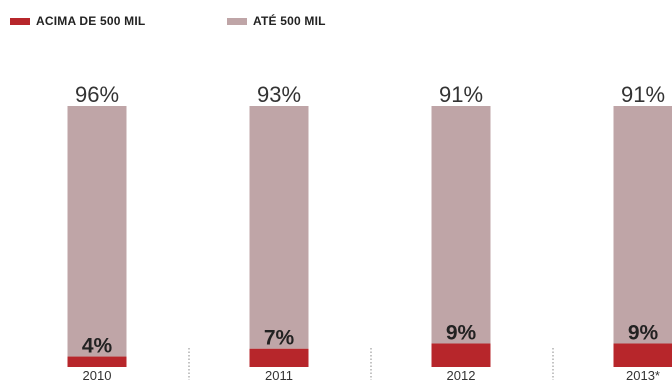 The height and width of the screenshot is (380, 672). Describe the element at coordinates (461, 333) in the screenshot. I see `data-label-acima-2012: 9%` at that location.